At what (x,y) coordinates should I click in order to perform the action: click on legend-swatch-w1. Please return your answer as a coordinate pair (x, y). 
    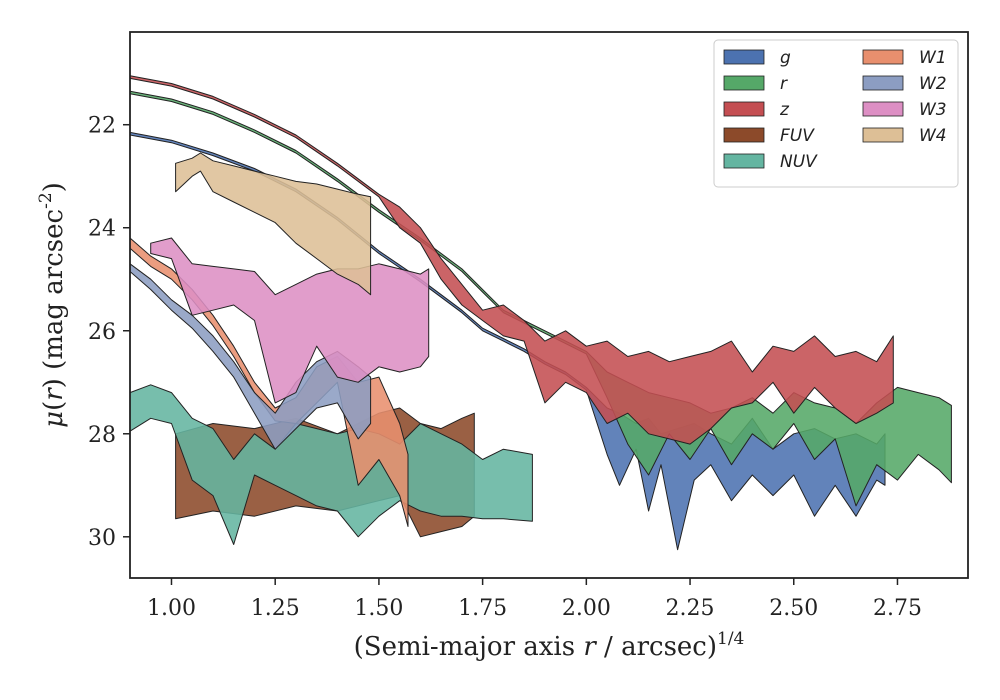
    Looking at the image, I should click on (883, 57).